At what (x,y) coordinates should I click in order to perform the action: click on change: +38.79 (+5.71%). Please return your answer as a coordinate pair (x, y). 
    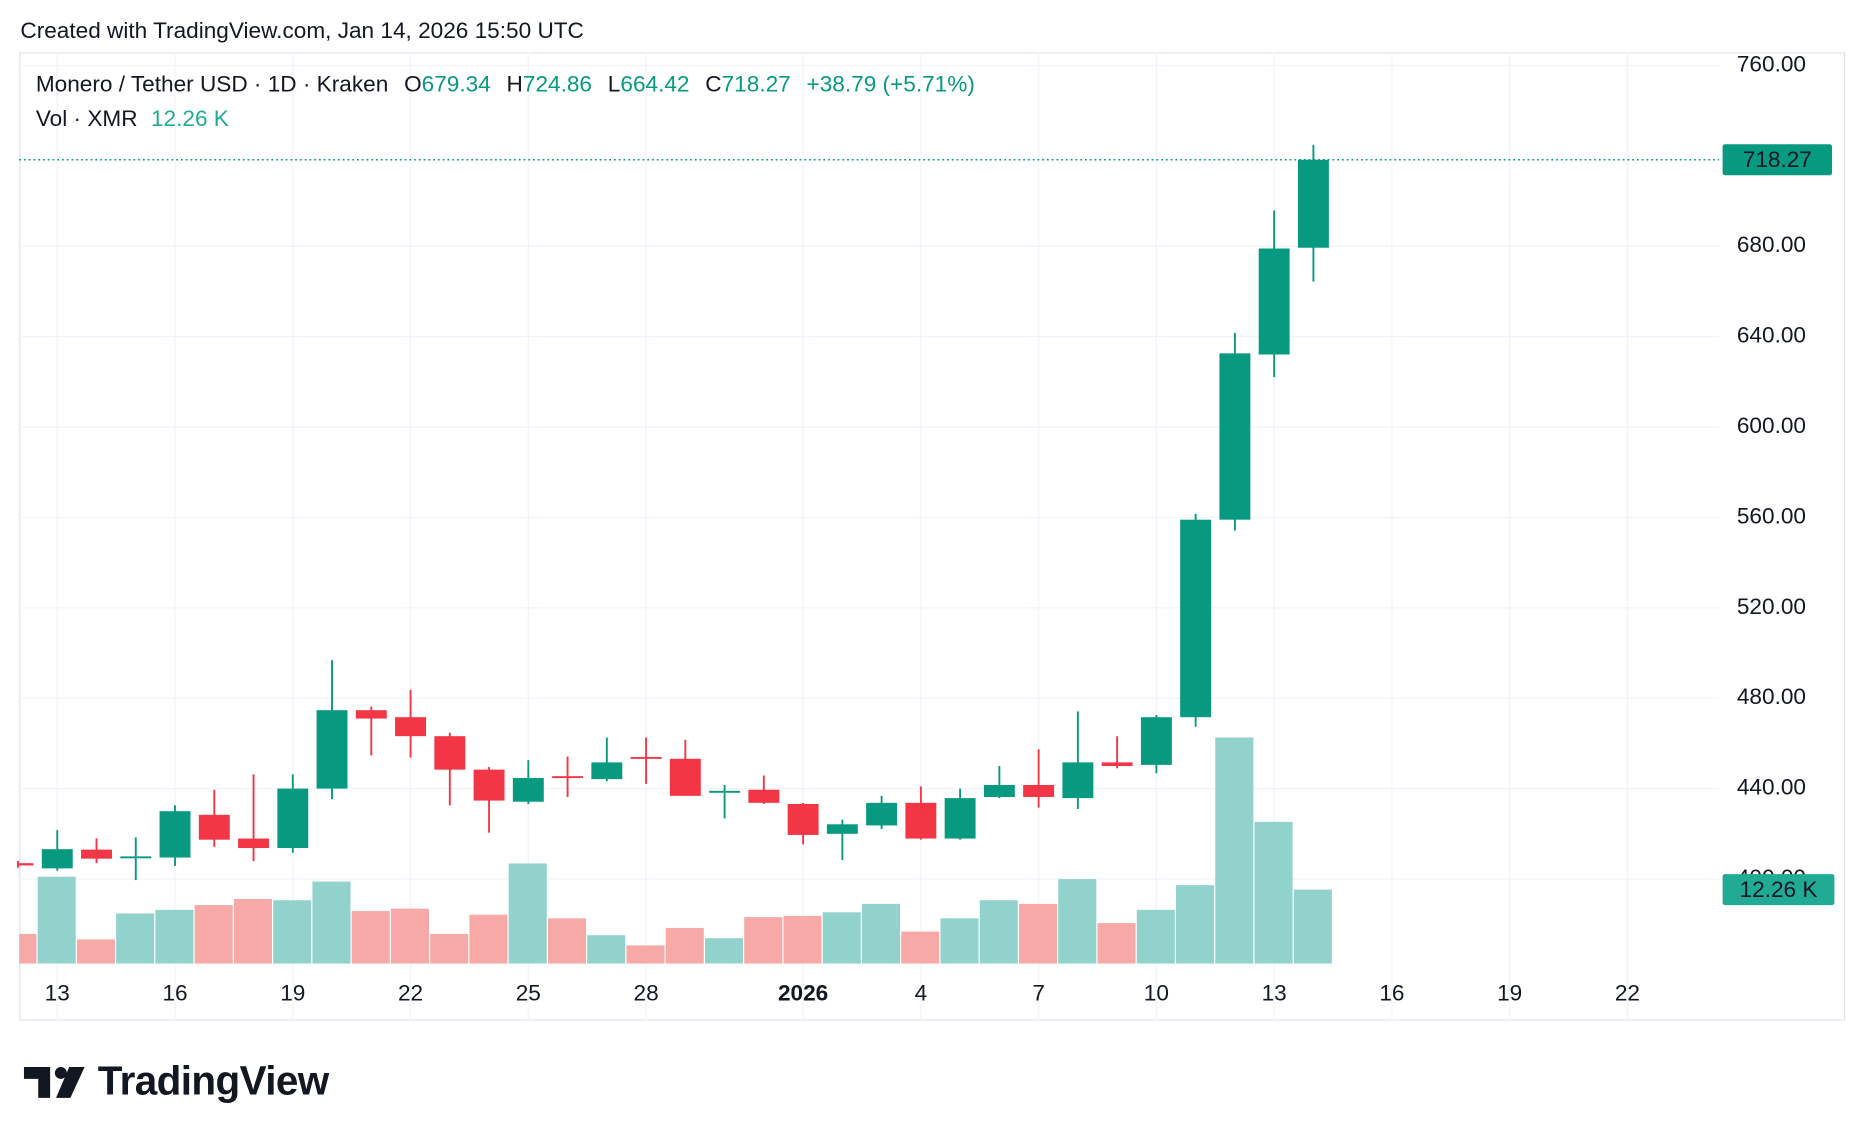
    Looking at the image, I should click on (891, 84).